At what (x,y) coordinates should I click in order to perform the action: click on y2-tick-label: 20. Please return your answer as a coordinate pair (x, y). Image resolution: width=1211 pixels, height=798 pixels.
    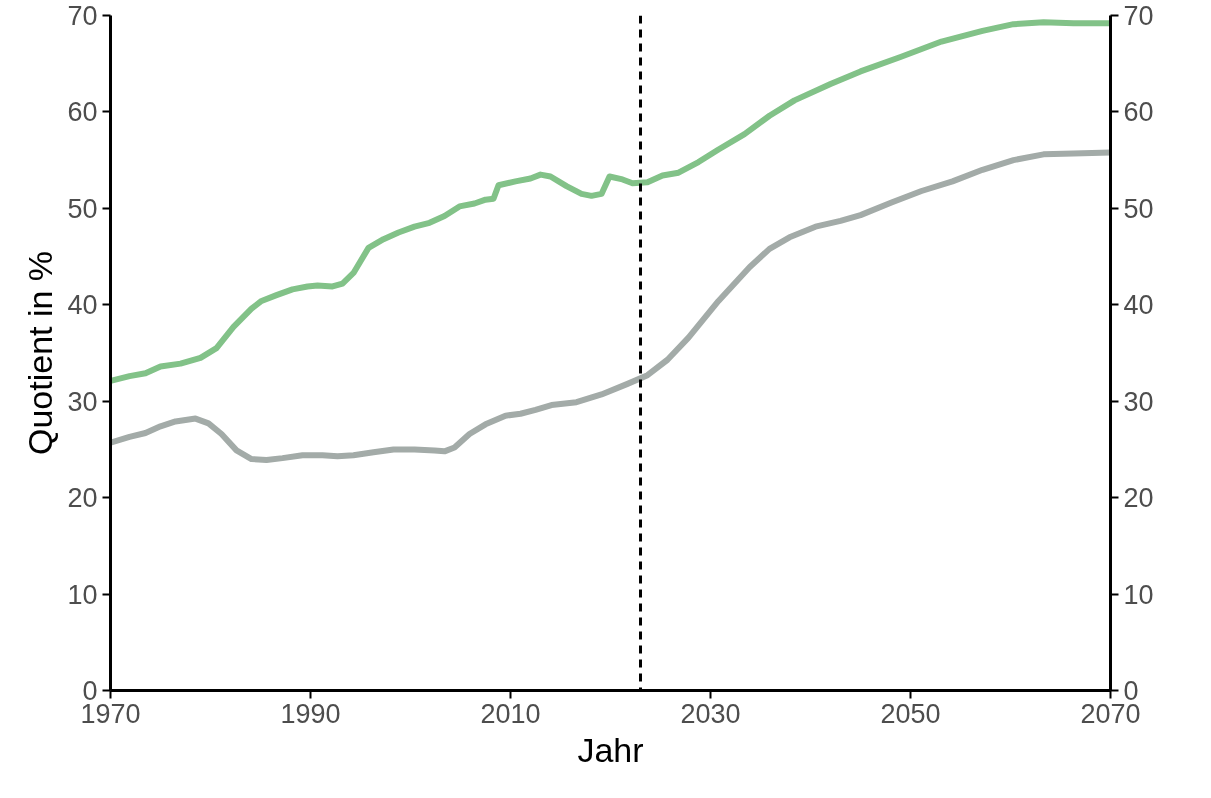
    Looking at the image, I should click on (1138, 498).